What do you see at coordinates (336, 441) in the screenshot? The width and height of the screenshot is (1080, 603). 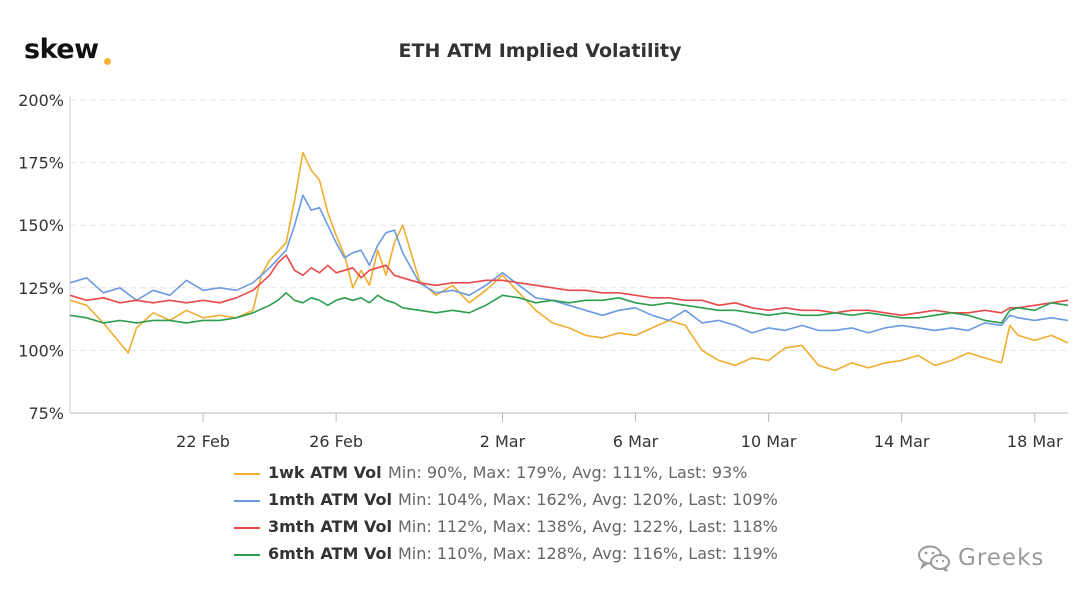 I see `x-tick-label: 26 Feb` at bounding box center [336, 441].